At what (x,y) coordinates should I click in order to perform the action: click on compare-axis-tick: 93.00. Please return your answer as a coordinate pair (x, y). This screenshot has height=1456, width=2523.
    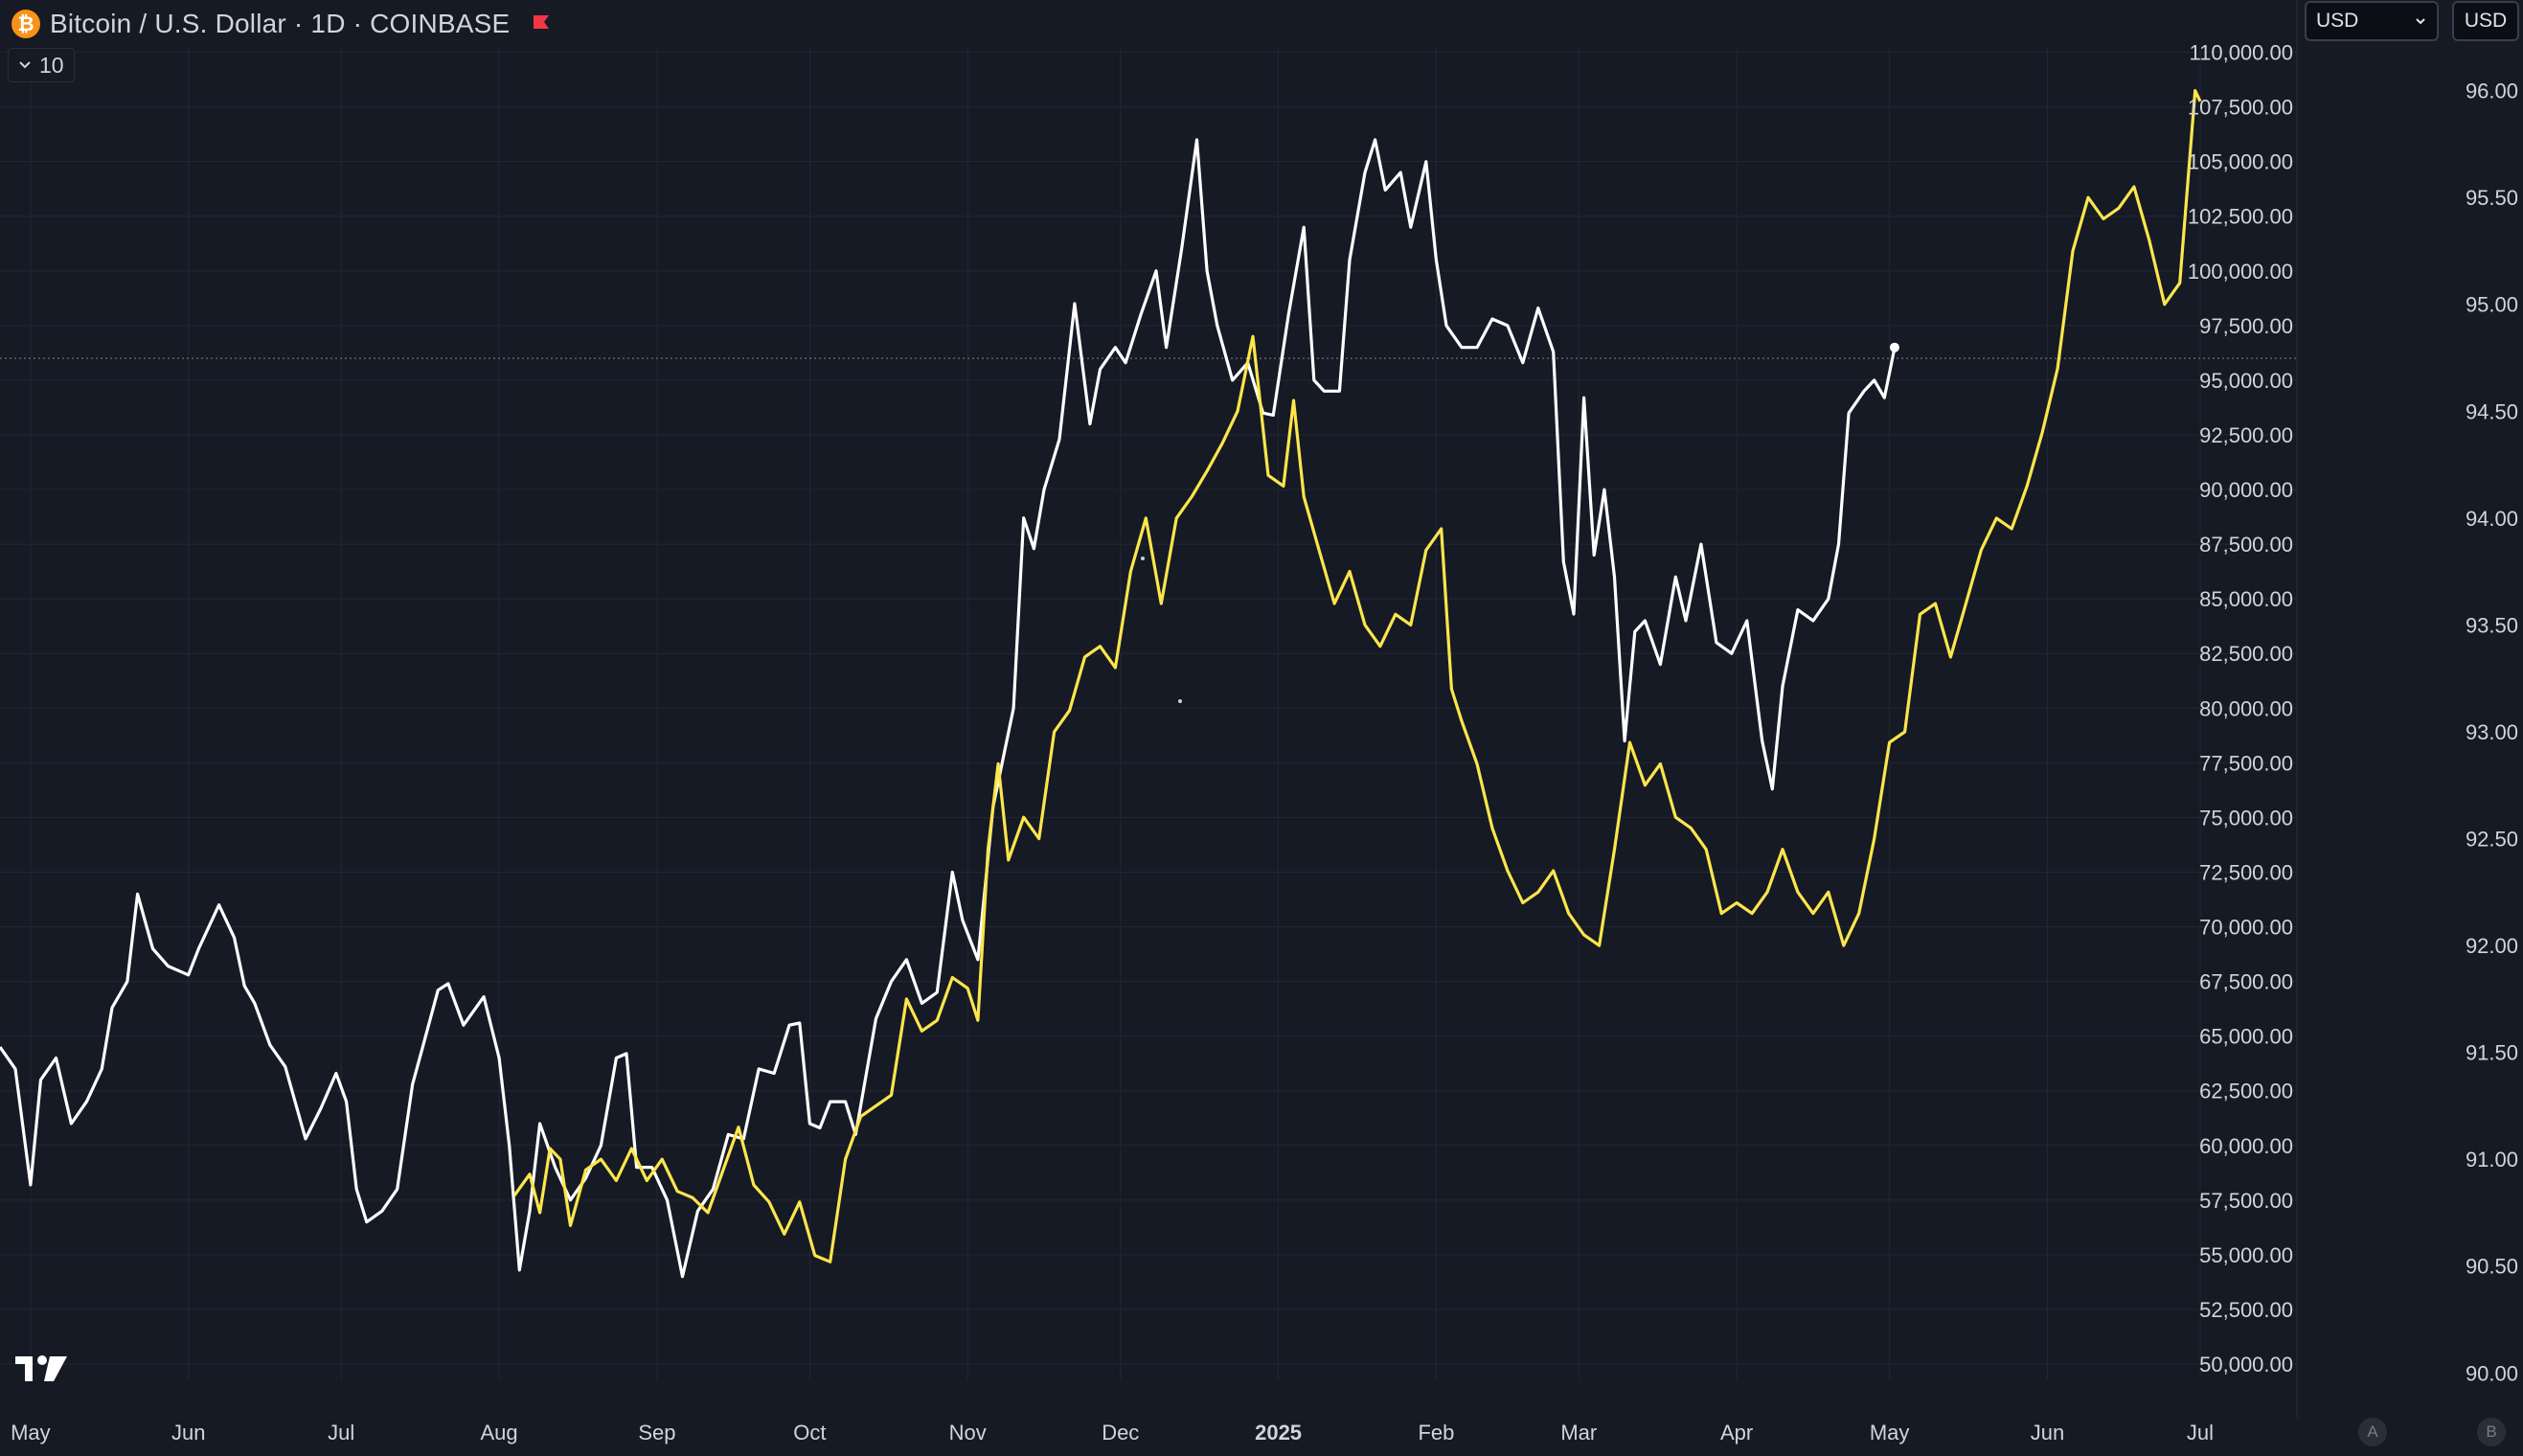
    Looking at the image, I should click on (2492, 732).